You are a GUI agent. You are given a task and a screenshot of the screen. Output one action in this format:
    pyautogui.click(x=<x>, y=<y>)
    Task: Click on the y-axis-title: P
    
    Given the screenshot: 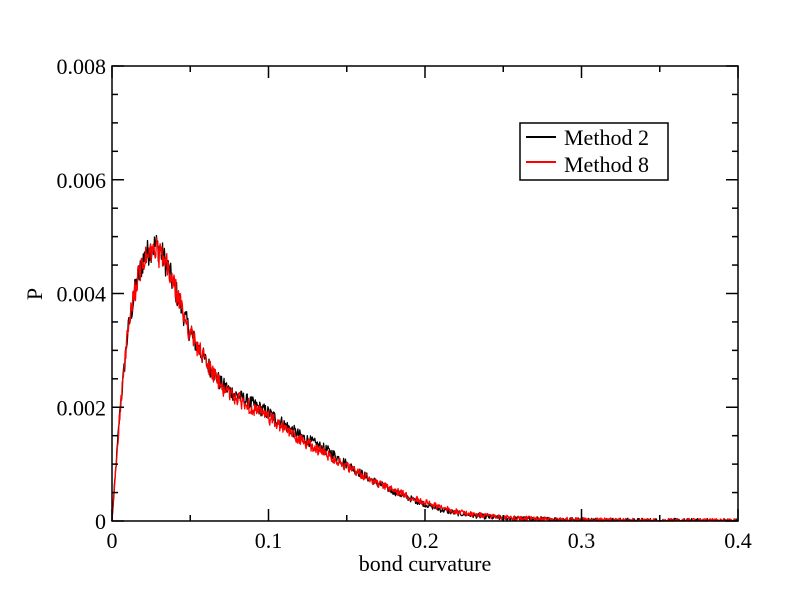 What is the action you would take?
    pyautogui.click(x=34, y=294)
    